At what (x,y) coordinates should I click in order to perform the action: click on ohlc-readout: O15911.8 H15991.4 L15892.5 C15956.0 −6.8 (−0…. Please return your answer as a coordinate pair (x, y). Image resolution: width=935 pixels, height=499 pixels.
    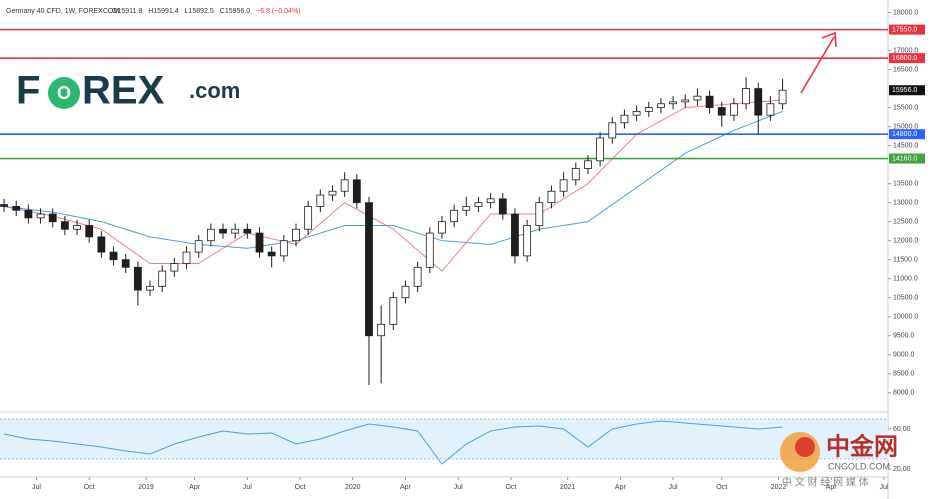
    Looking at the image, I should click on (206, 11).